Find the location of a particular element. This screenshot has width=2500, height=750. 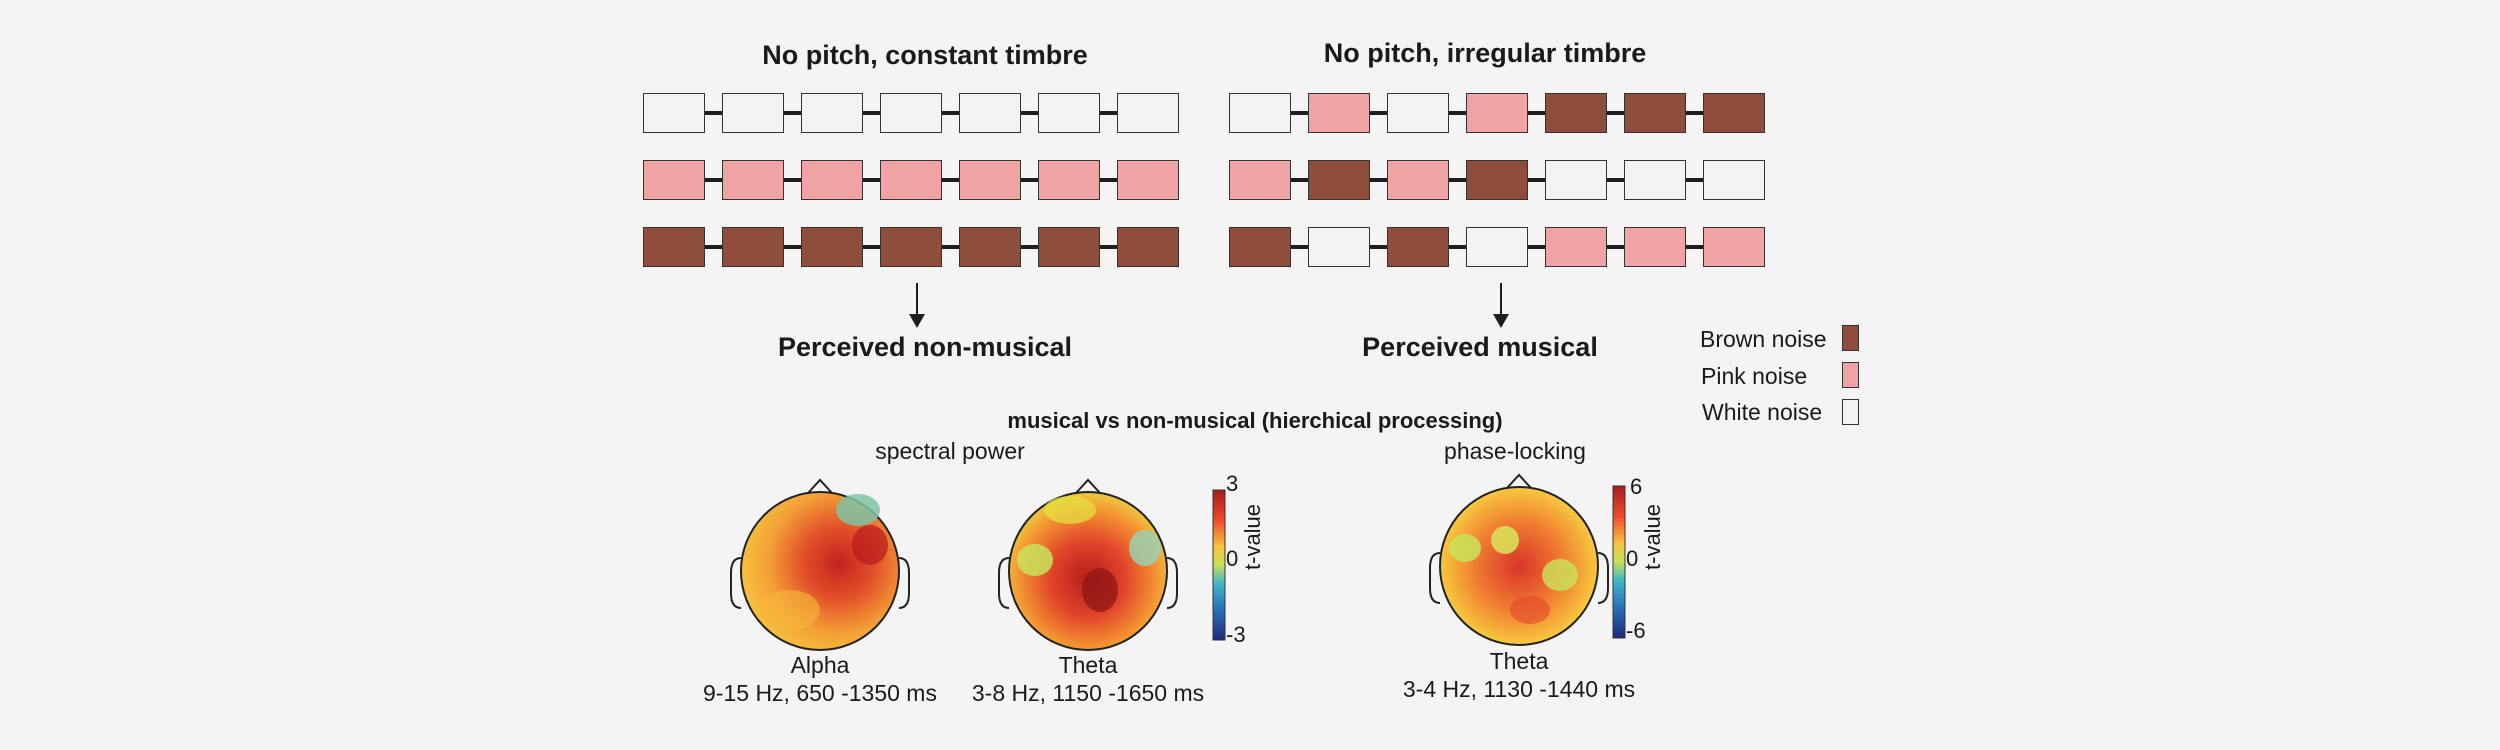

cbar-spectral-label: t-value is located at coordinates (1252, 536).